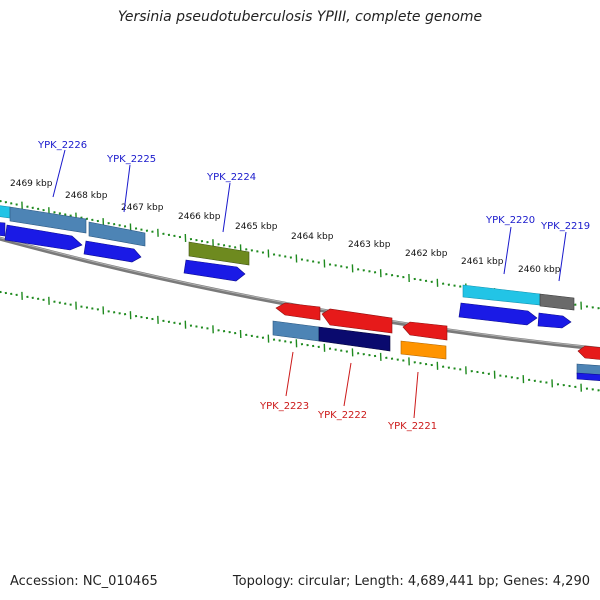 The image size is (600, 600). I want to click on gene-label: YPK_2223, so click(284, 406).